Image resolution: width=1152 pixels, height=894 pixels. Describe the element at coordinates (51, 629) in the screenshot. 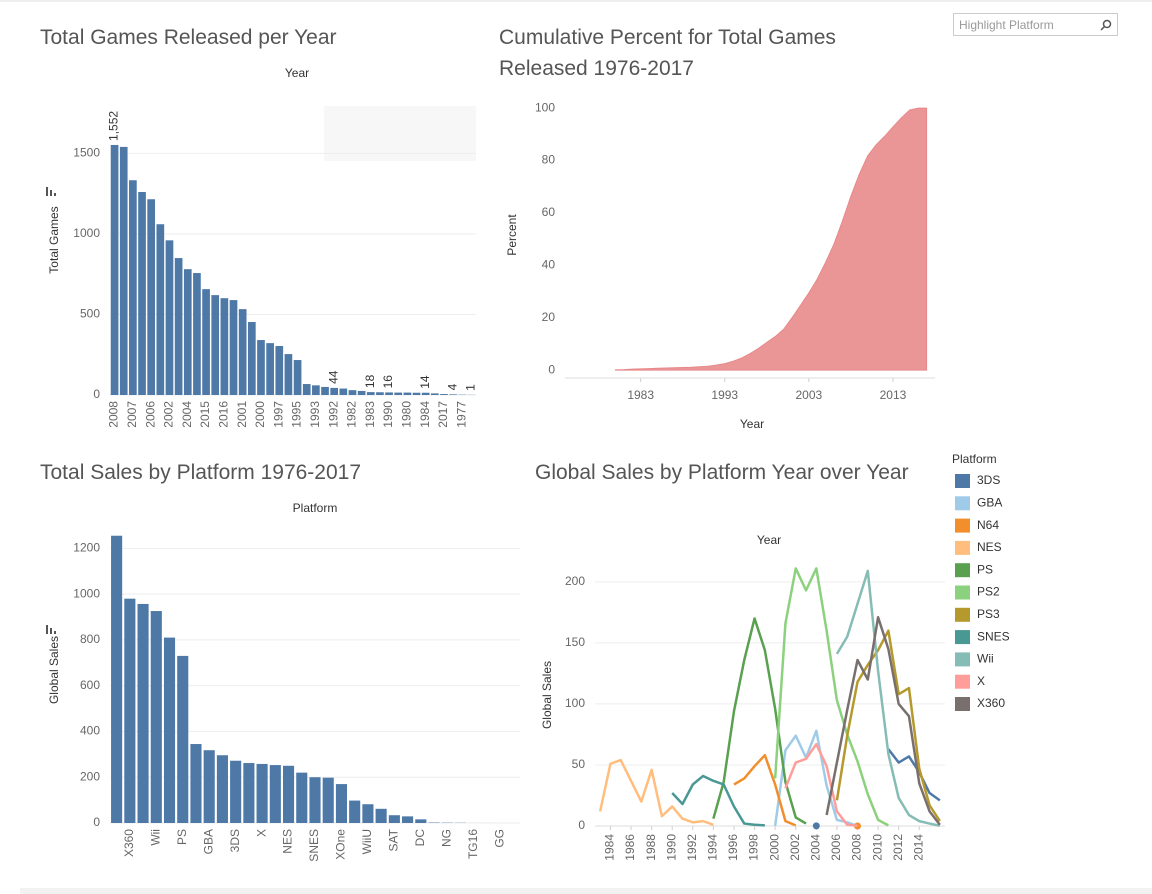

I see `axis-icon` at that location.